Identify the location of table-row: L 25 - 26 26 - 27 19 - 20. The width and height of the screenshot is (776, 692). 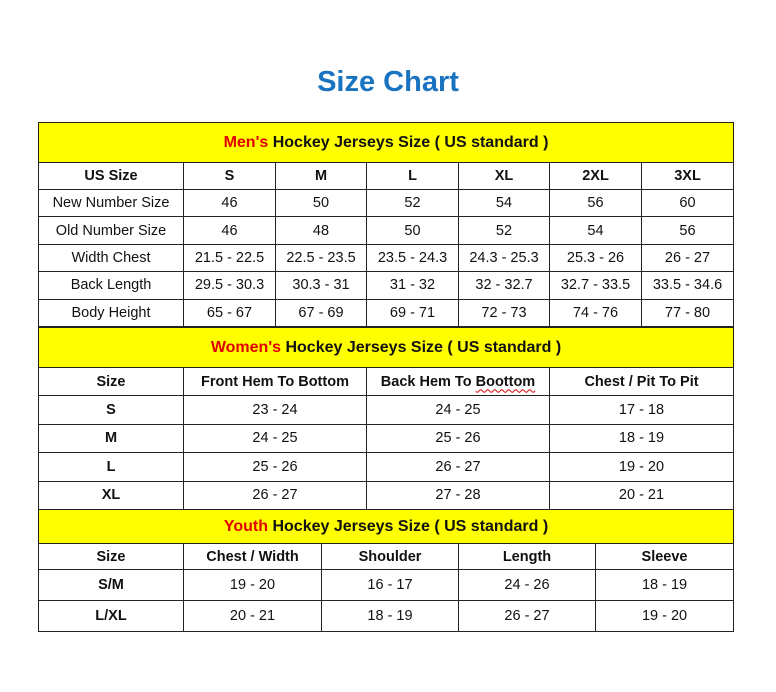
(386, 467).